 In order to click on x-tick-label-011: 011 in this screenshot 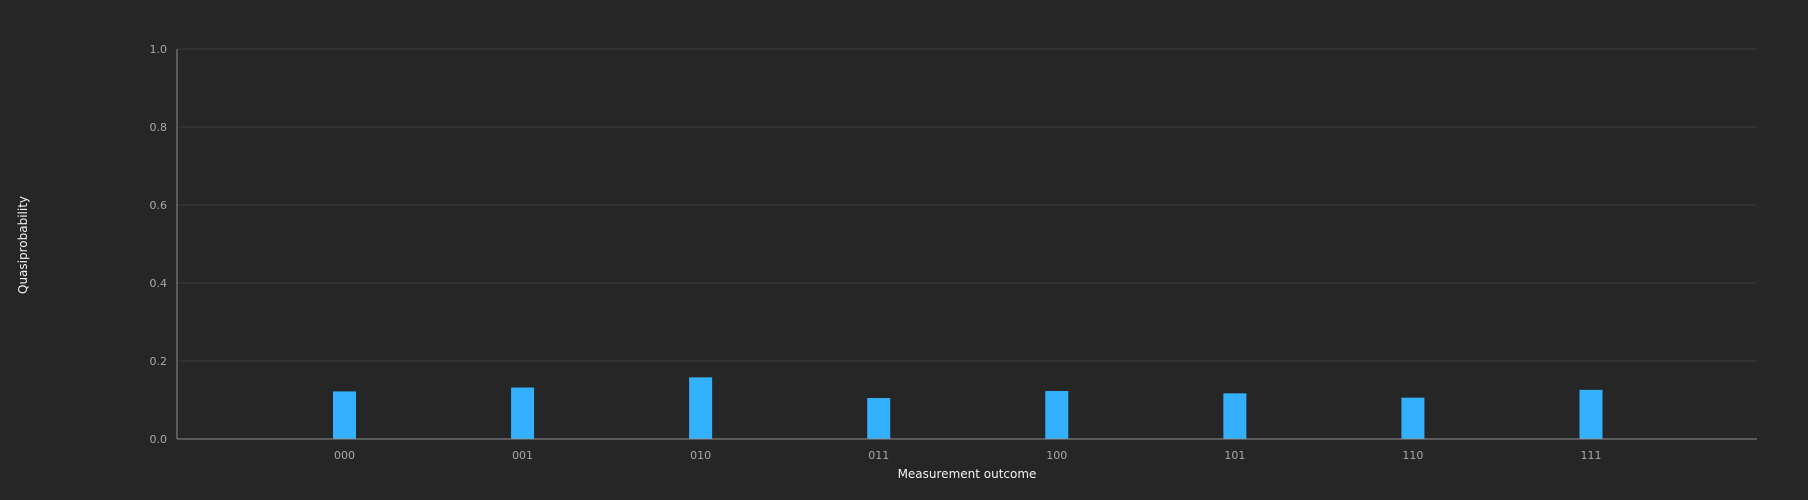, I will do `click(878, 455)`.